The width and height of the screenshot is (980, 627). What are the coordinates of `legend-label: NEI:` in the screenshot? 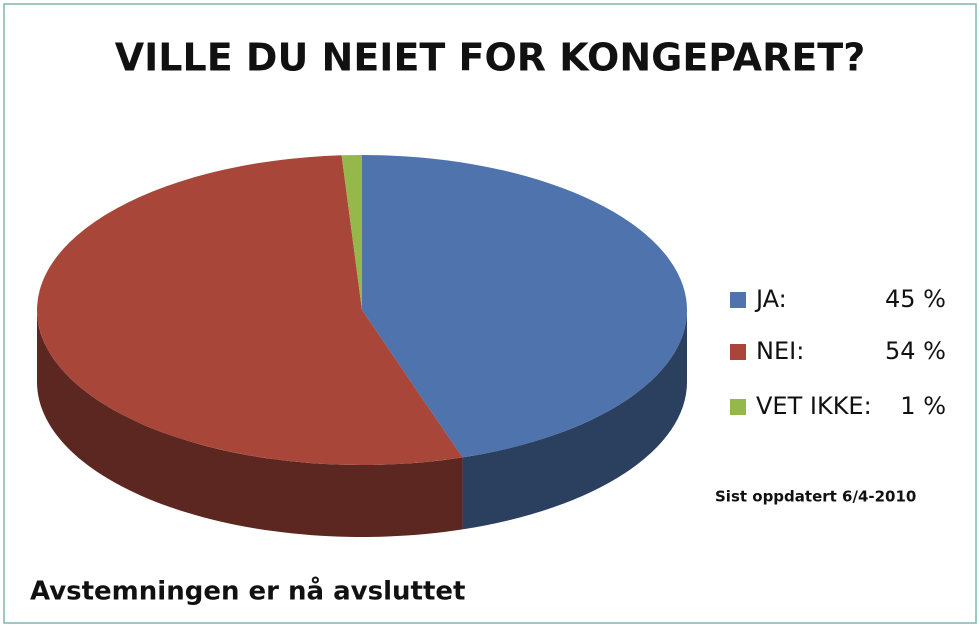 It's located at (780, 351).